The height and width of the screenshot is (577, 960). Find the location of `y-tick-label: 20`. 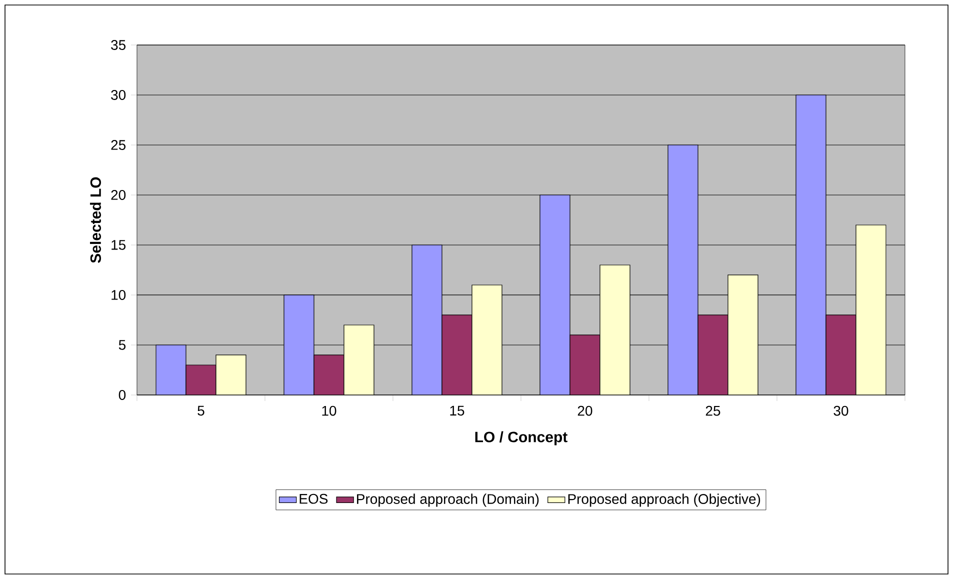

y-tick-label: 20 is located at coordinates (118, 195).